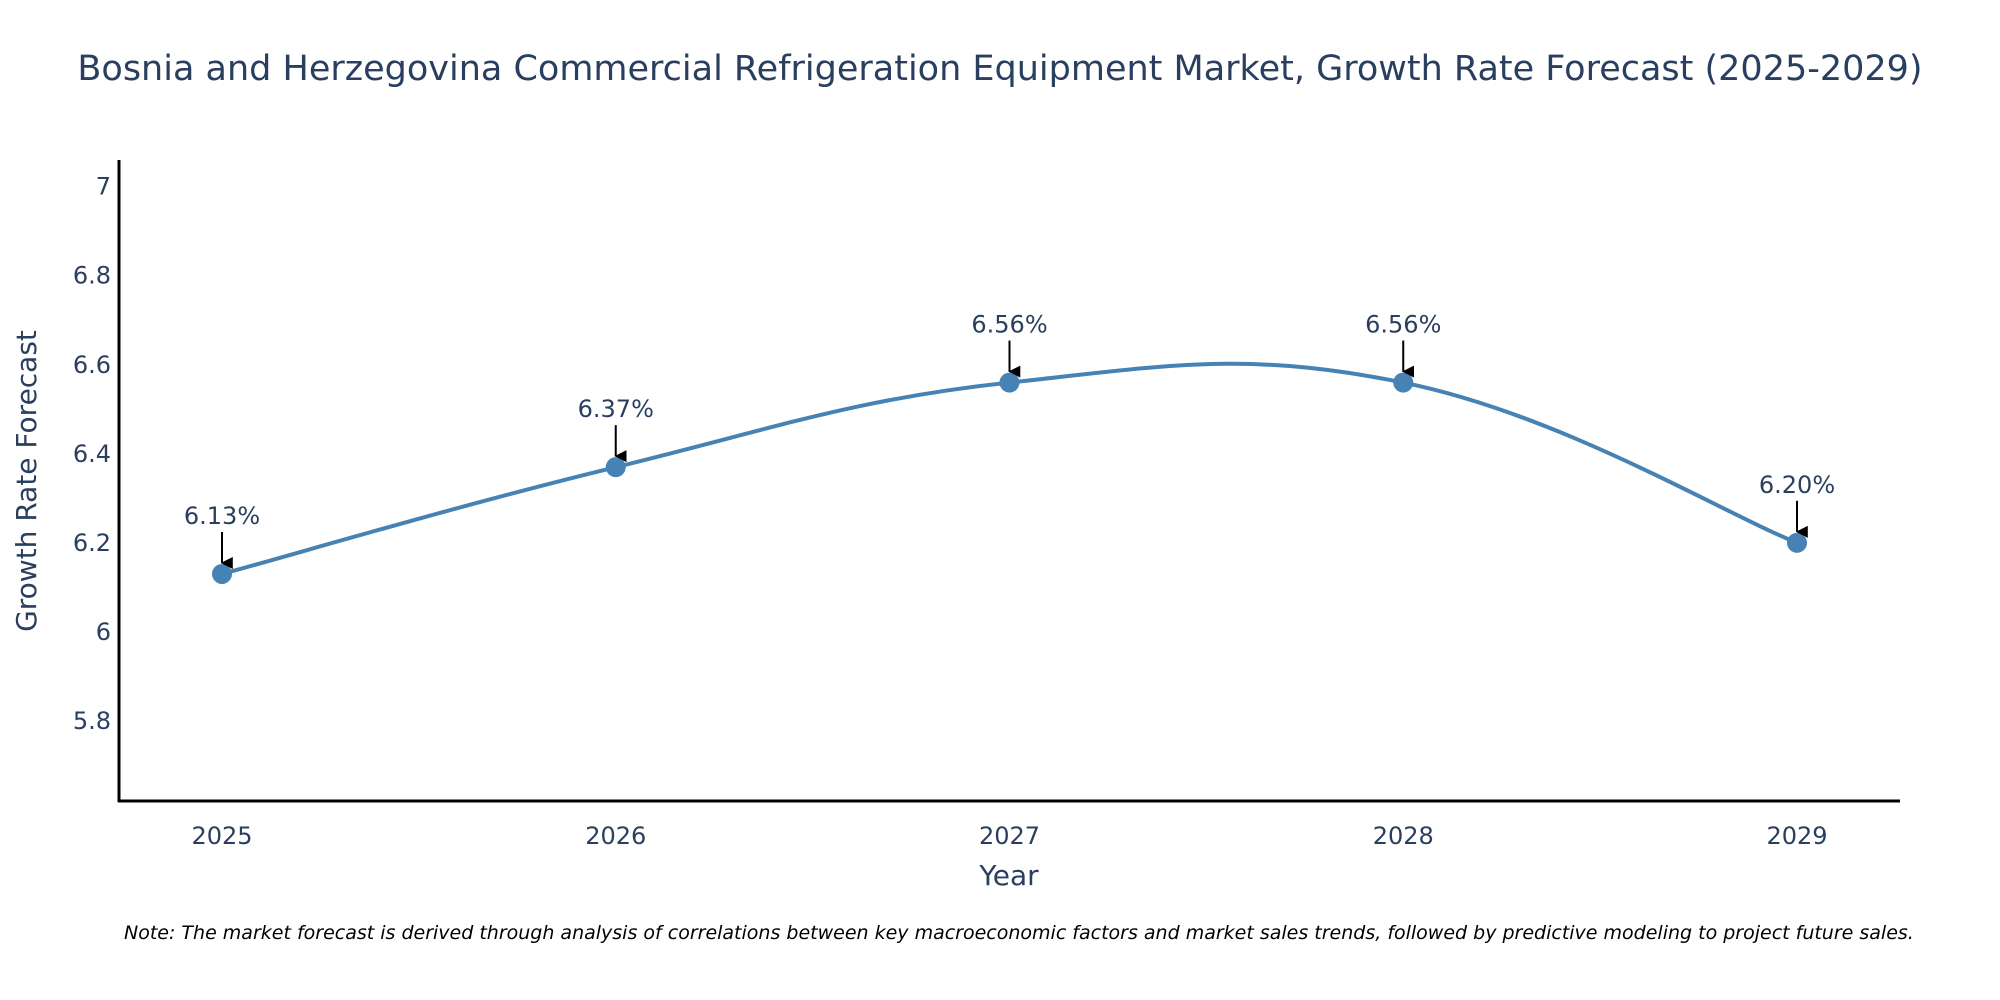 This screenshot has height=1000, width=2000. Describe the element at coordinates (103, 187) in the screenshot. I see `y-tick-label: 7` at that location.